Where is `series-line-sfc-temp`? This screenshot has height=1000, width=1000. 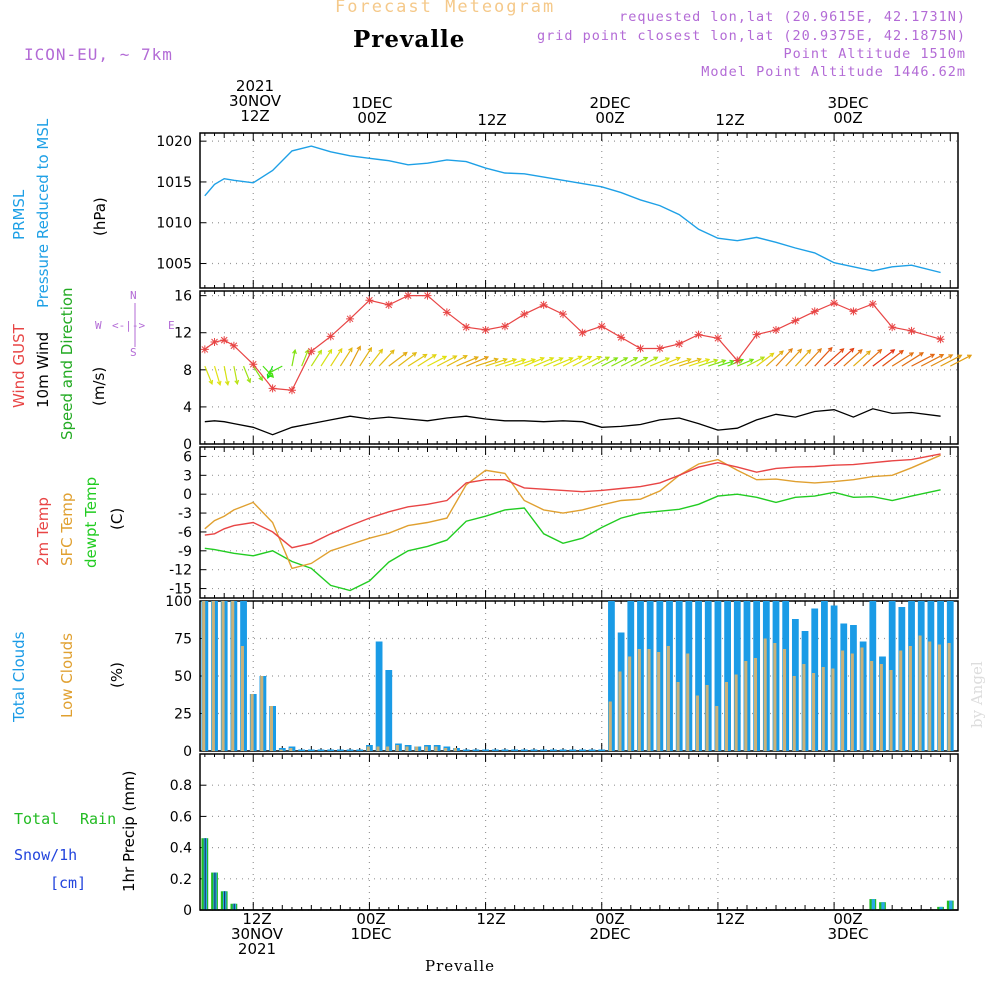
series-line-sfc-temp is located at coordinates (572, 512).